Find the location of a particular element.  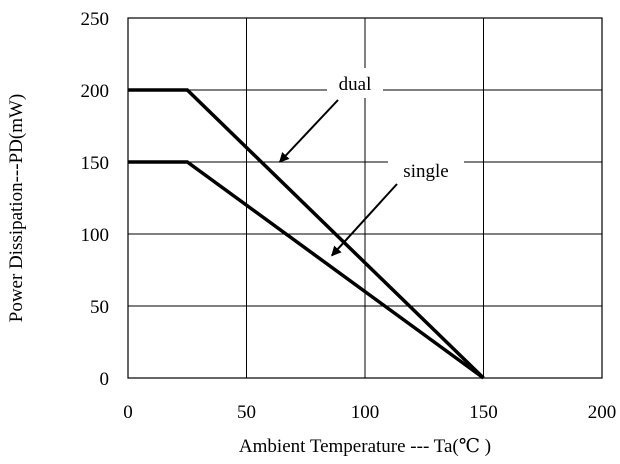

annotation-arrow-dual is located at coordinates (308, 131).